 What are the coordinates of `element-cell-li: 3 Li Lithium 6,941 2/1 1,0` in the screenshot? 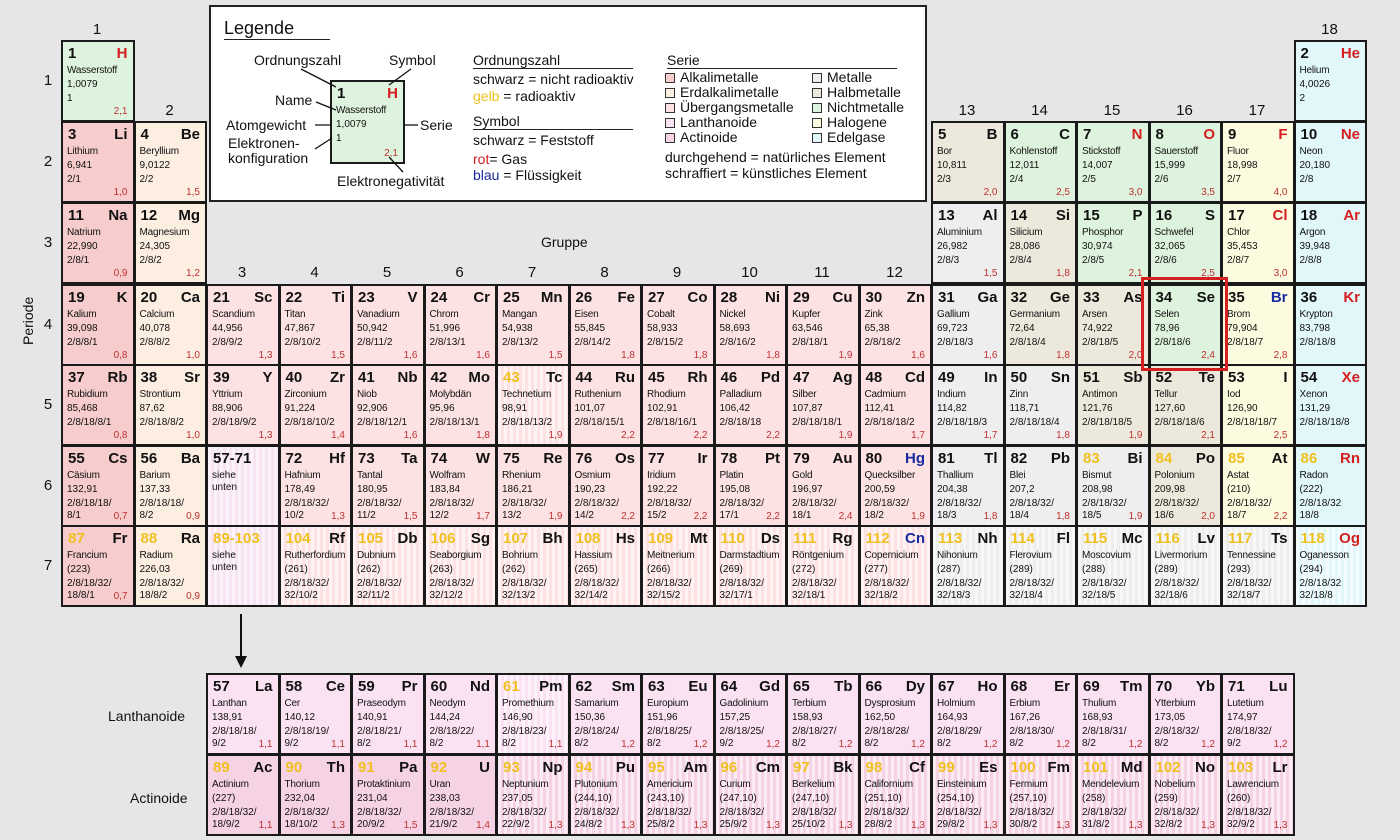 It's located at (98, 162).